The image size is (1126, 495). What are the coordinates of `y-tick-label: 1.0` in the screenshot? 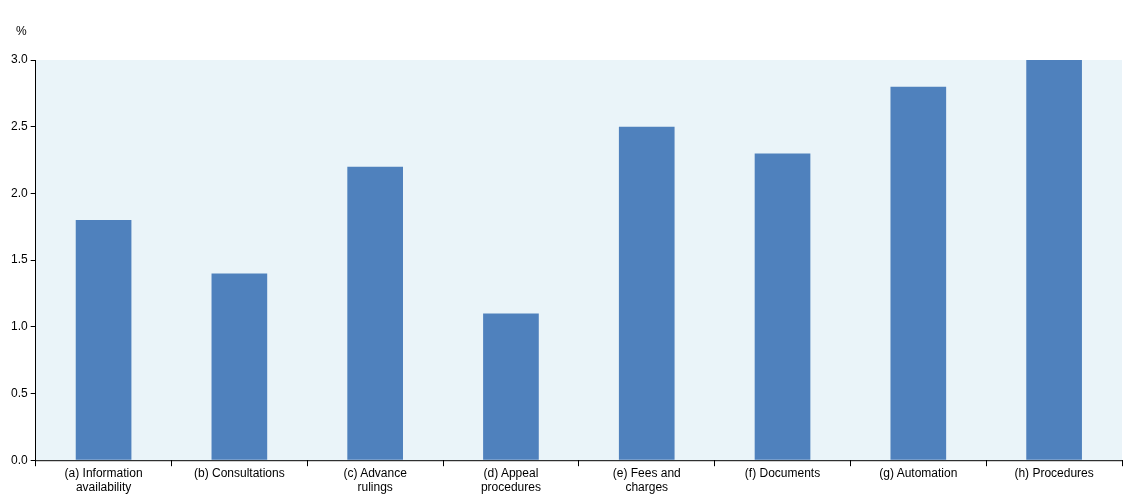 It's located at (19, 326).